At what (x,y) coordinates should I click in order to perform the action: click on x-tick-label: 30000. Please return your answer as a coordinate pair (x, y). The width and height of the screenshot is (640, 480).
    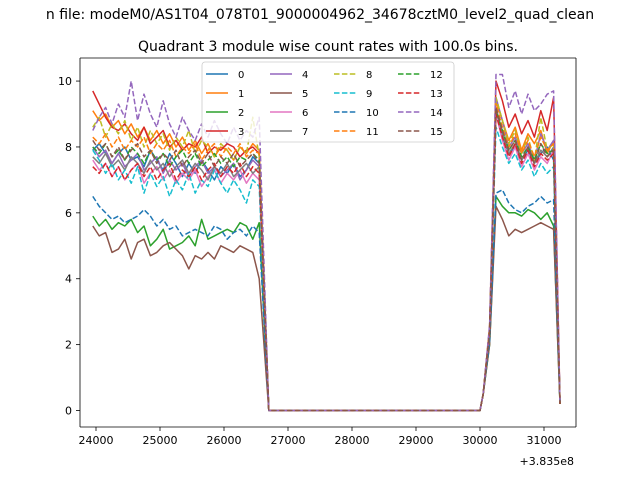
    Looking at the image, I should click on (480, 440).